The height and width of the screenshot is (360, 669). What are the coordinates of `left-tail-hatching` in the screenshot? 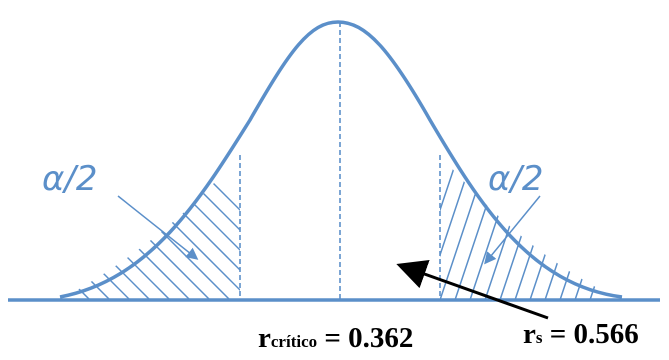 It's located at (150, 227).